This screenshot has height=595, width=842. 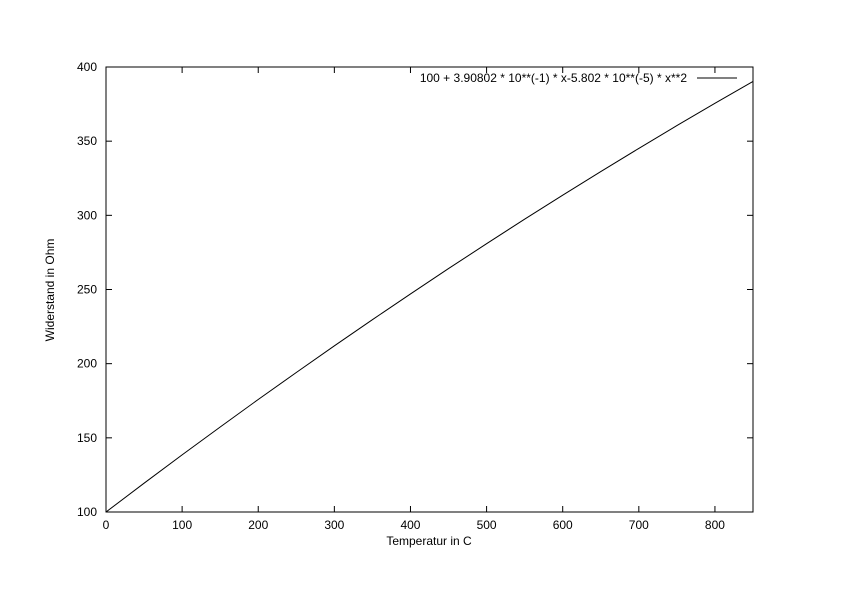 What do you see at coordinates (429, 541) in the screenshot?
I see `x-axis-label: Temperatur in C` at bounding box center [429, 541].